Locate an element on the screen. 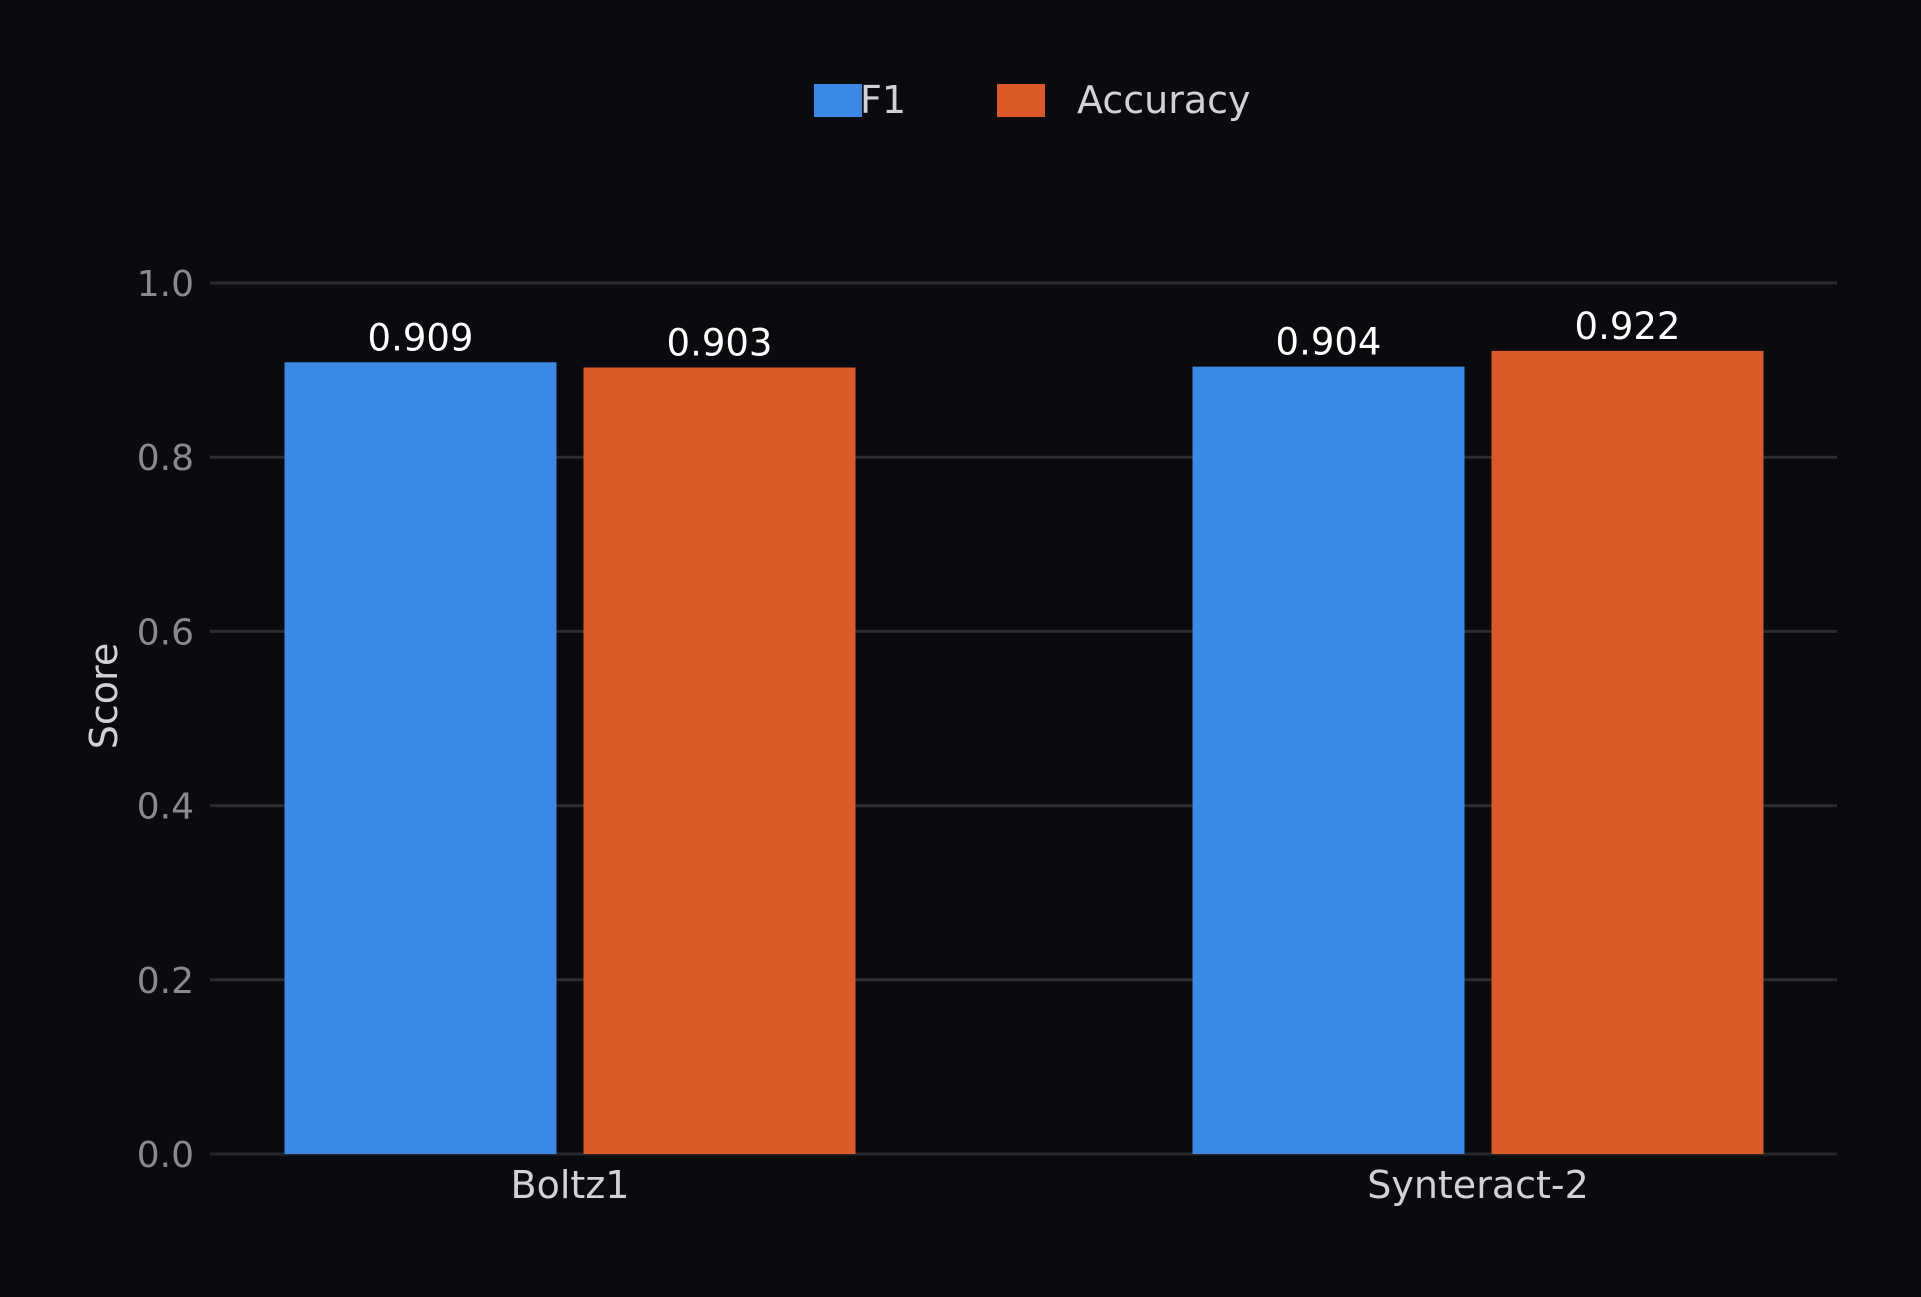  y-tick-label: 0.2 is located at coordinates (165, 981).